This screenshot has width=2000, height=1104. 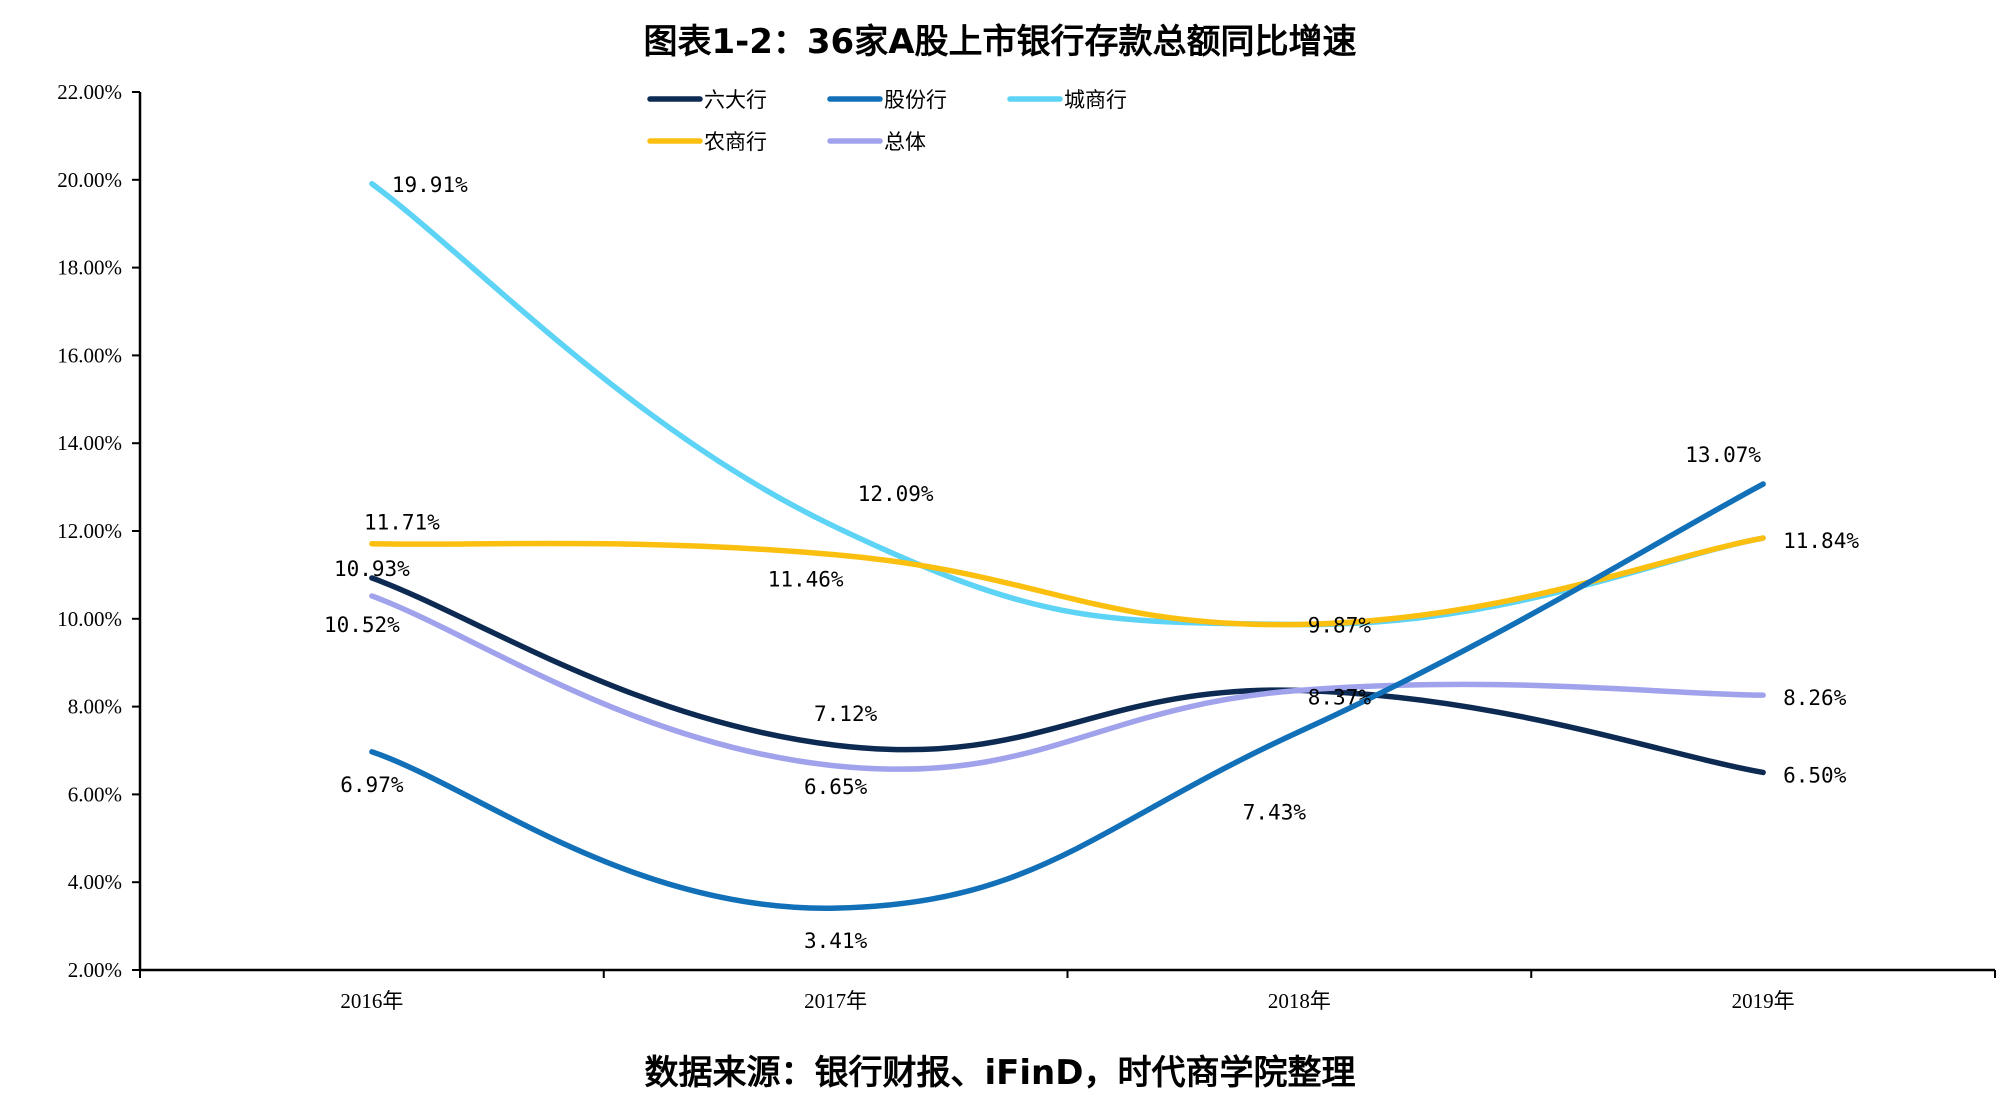 What do you see at coordinates (735, 142) in the screenshot?
I see `legend-label-4: 农商行` at bounding box center [735, 142].